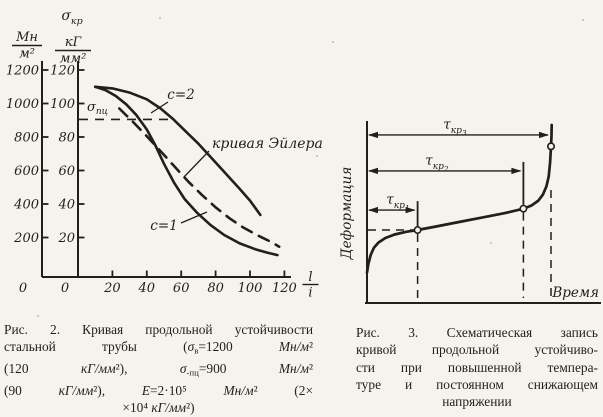 This screenshot has width=603, height=417. I want to click on y-tick-label-right: 20, so click(66, 238).